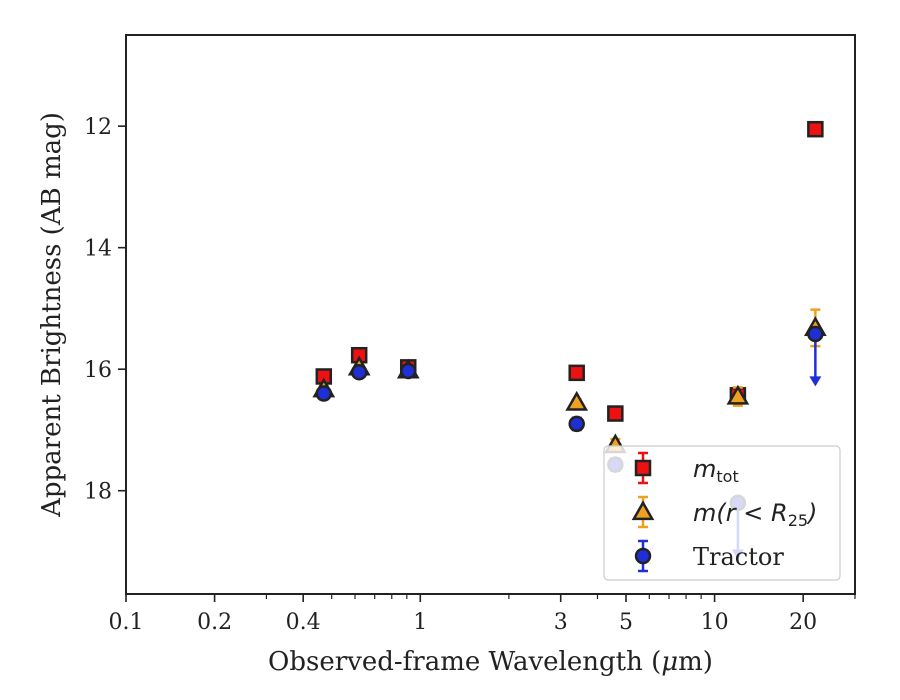 Image resolution: width=900 pixels, height=700 pixels. What do you see at coordinates (803, 622) in the screenshot?
I see `x-tick-label: 20` at bounding box center [803, 622].